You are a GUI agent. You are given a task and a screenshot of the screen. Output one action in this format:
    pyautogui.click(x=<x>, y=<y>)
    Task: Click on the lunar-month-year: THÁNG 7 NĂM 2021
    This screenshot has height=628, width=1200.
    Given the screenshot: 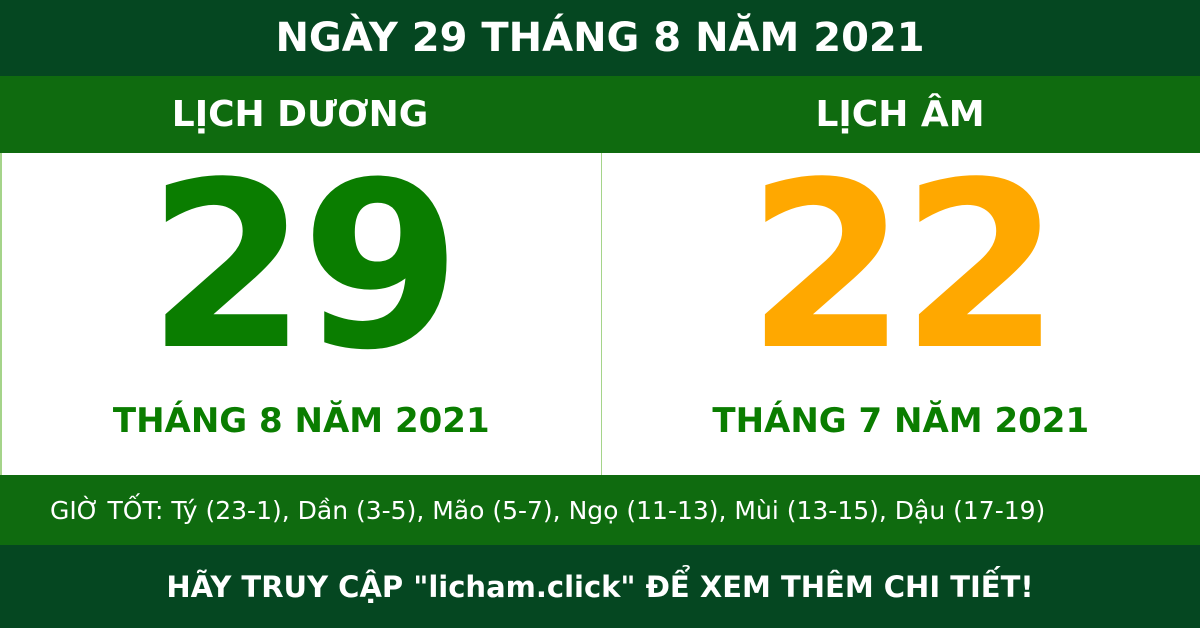 What is the action you would take?
    pyautogui.click(x=901, y=421)
    